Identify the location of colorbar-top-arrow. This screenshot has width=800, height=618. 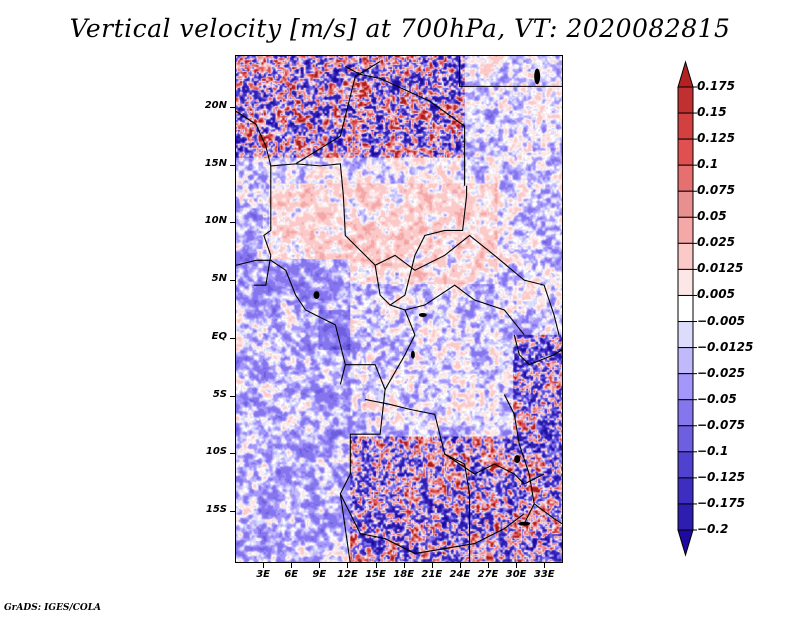
(685, 74).